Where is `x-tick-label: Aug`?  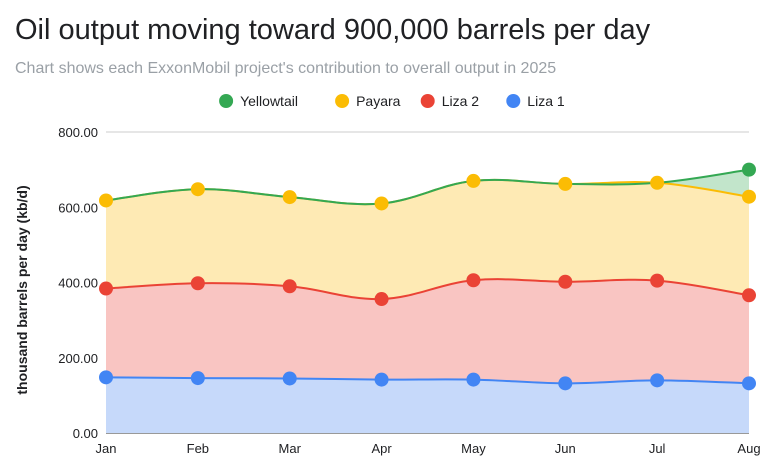 x-tick-label: Aug is located at coordinates (748, 448).